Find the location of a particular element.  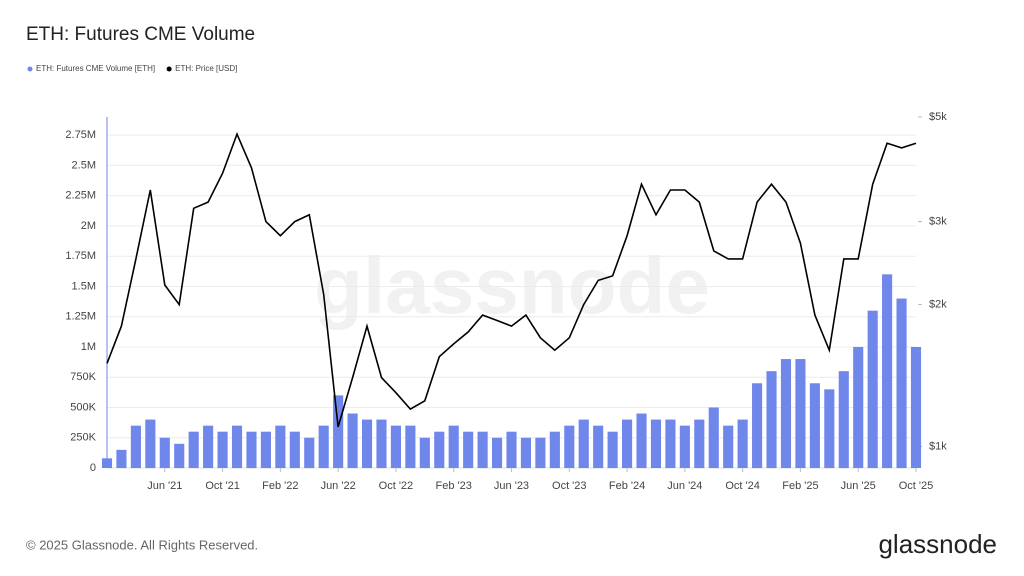

x-tick-label: Feb '24 is located at coordinates (627, 486).